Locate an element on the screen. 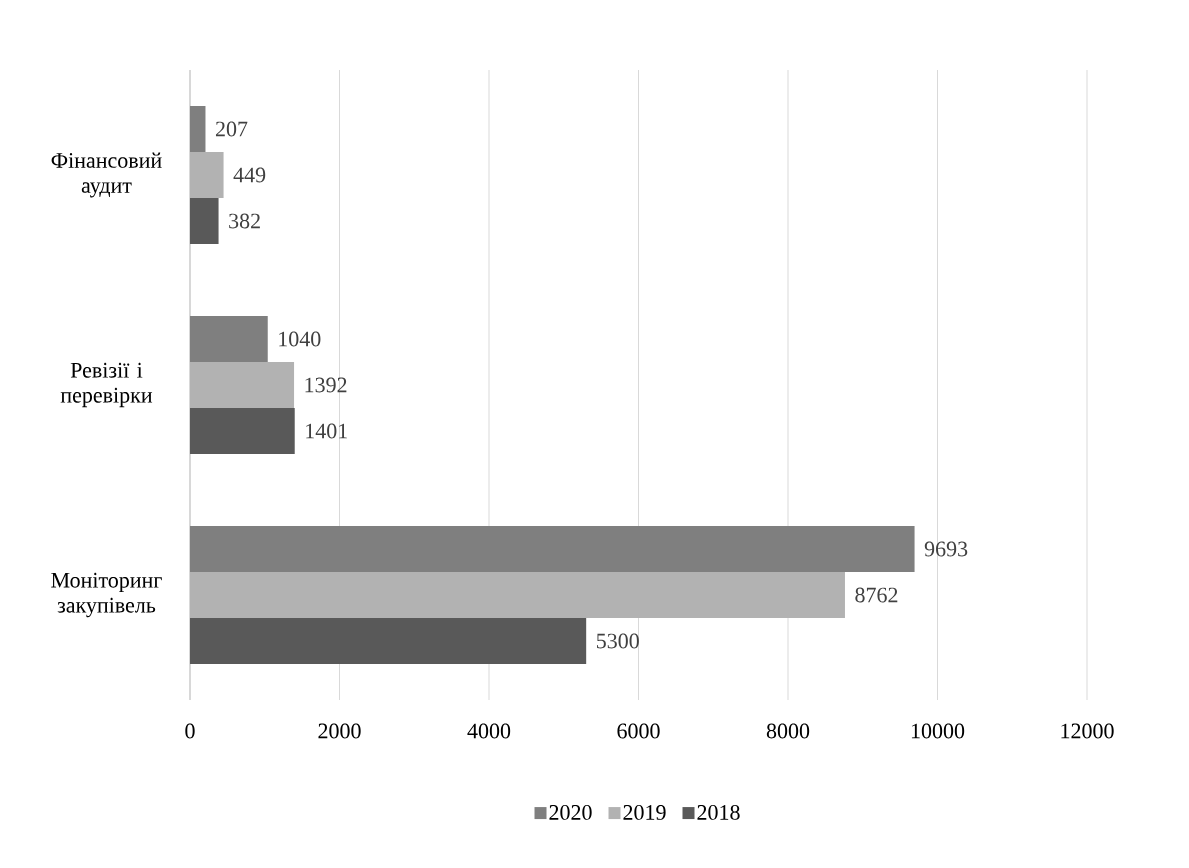 Image resolution: width=1189 pixels, height=868 pixels. x-tick-label: 10000 is located at coordinates (938, 731).